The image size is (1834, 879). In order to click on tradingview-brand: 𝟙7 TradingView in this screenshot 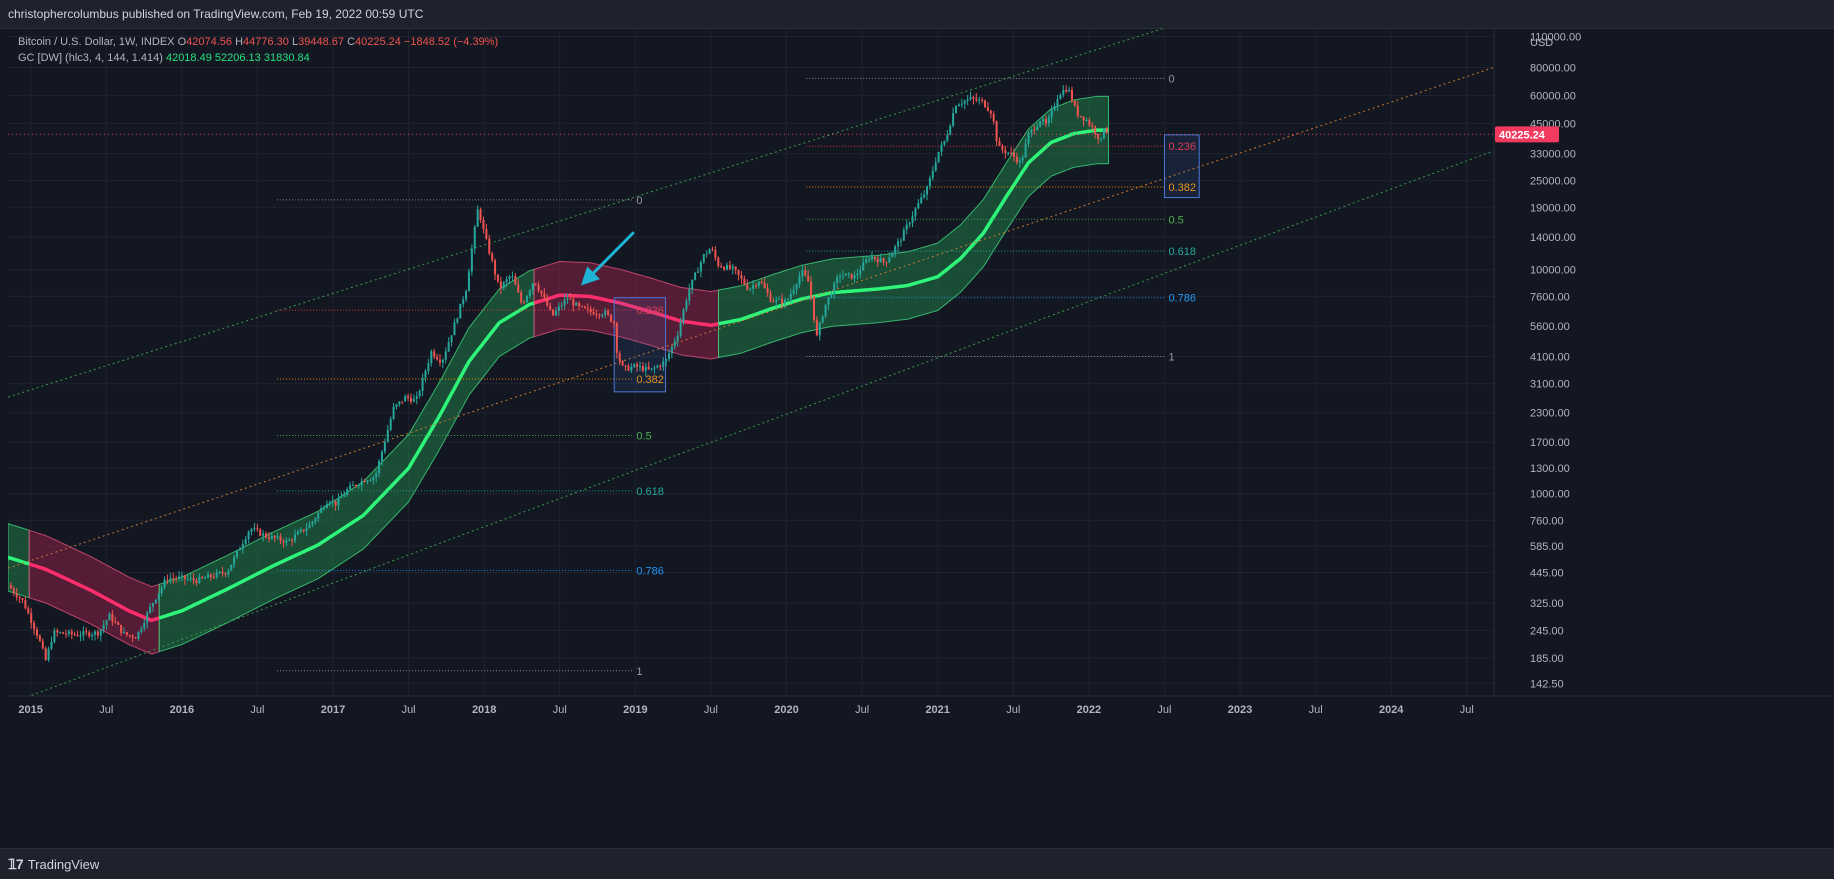, I will do `click(53, 864)`.